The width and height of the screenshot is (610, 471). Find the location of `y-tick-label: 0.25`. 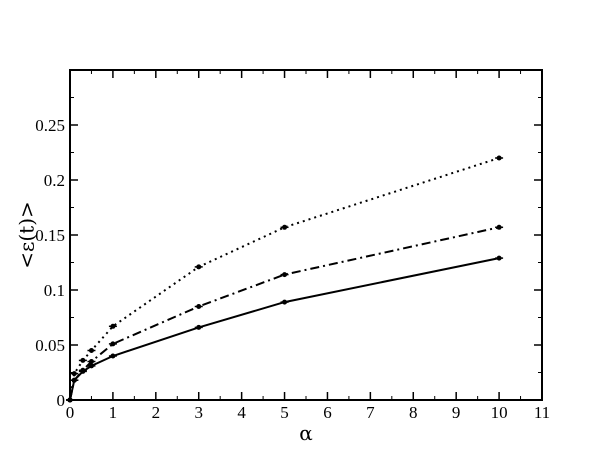

y-tick-label: 0.25 is located at coordinates (50, 125).